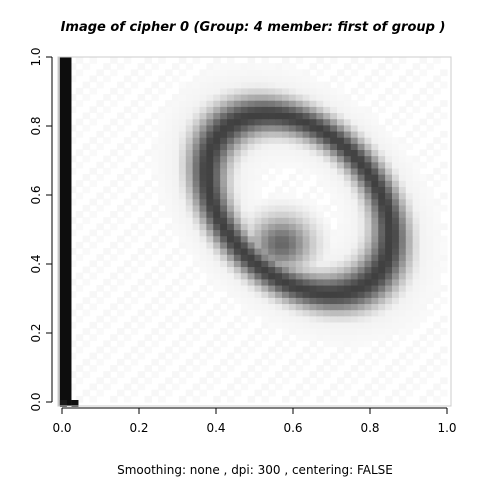  What do you see at coordinates (41, 229) in the screenshot?
I see `y-axis: 0.00.20.40.60.81.0` at bounding box center [41, 229].